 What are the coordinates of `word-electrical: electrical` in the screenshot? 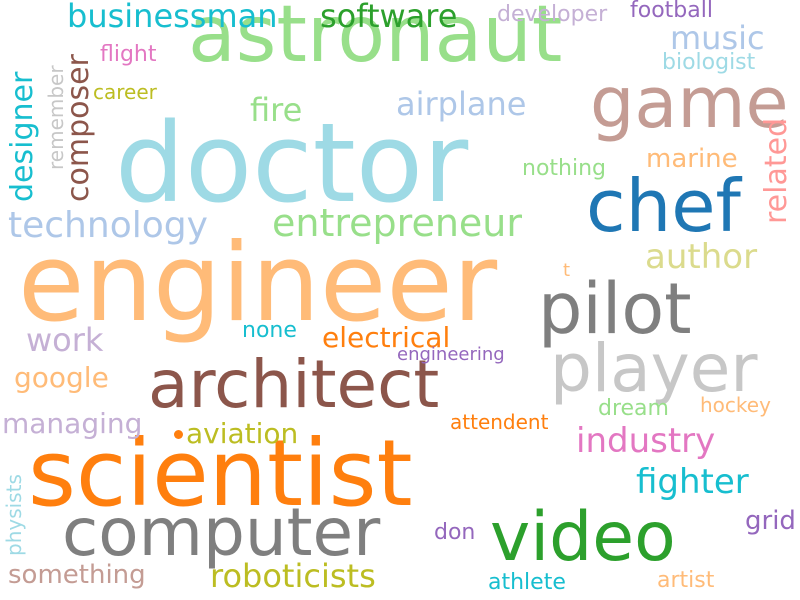 It's located at (386, 337).